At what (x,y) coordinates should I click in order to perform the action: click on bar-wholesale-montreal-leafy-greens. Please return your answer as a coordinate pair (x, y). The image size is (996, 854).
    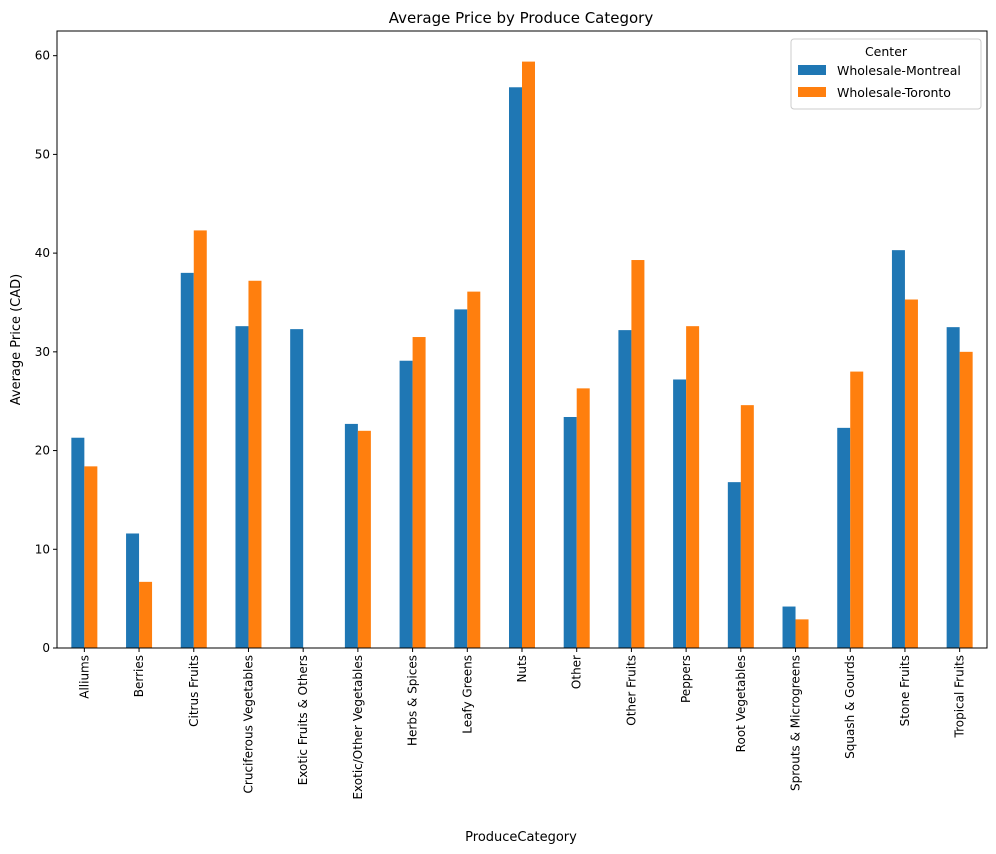
    Looking at the image, I should click on (461, 478).